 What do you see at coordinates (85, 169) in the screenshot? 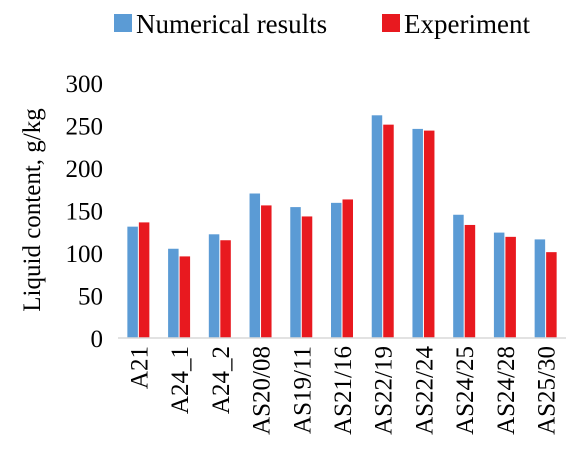
I see `y-tick-label: 200` at bounding box center [85, 169].